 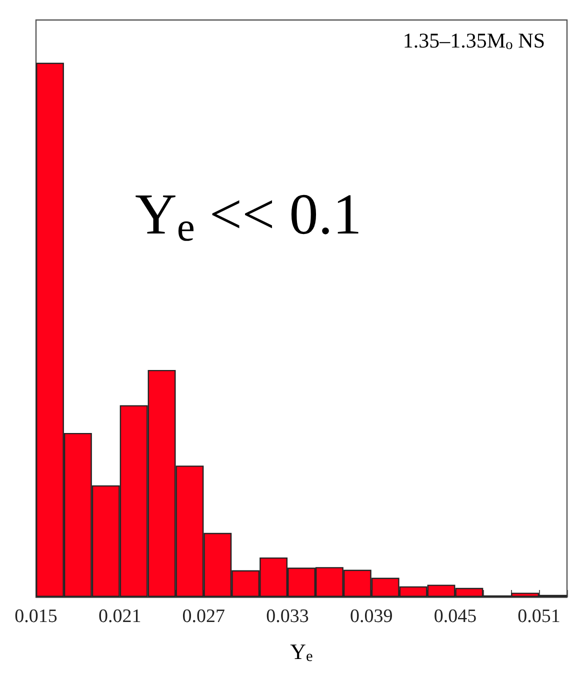 What do you see at coordinates (539, 616) in the screenshot?
I see `x-tick-label: 0.051` at bounding box center [539, 616].